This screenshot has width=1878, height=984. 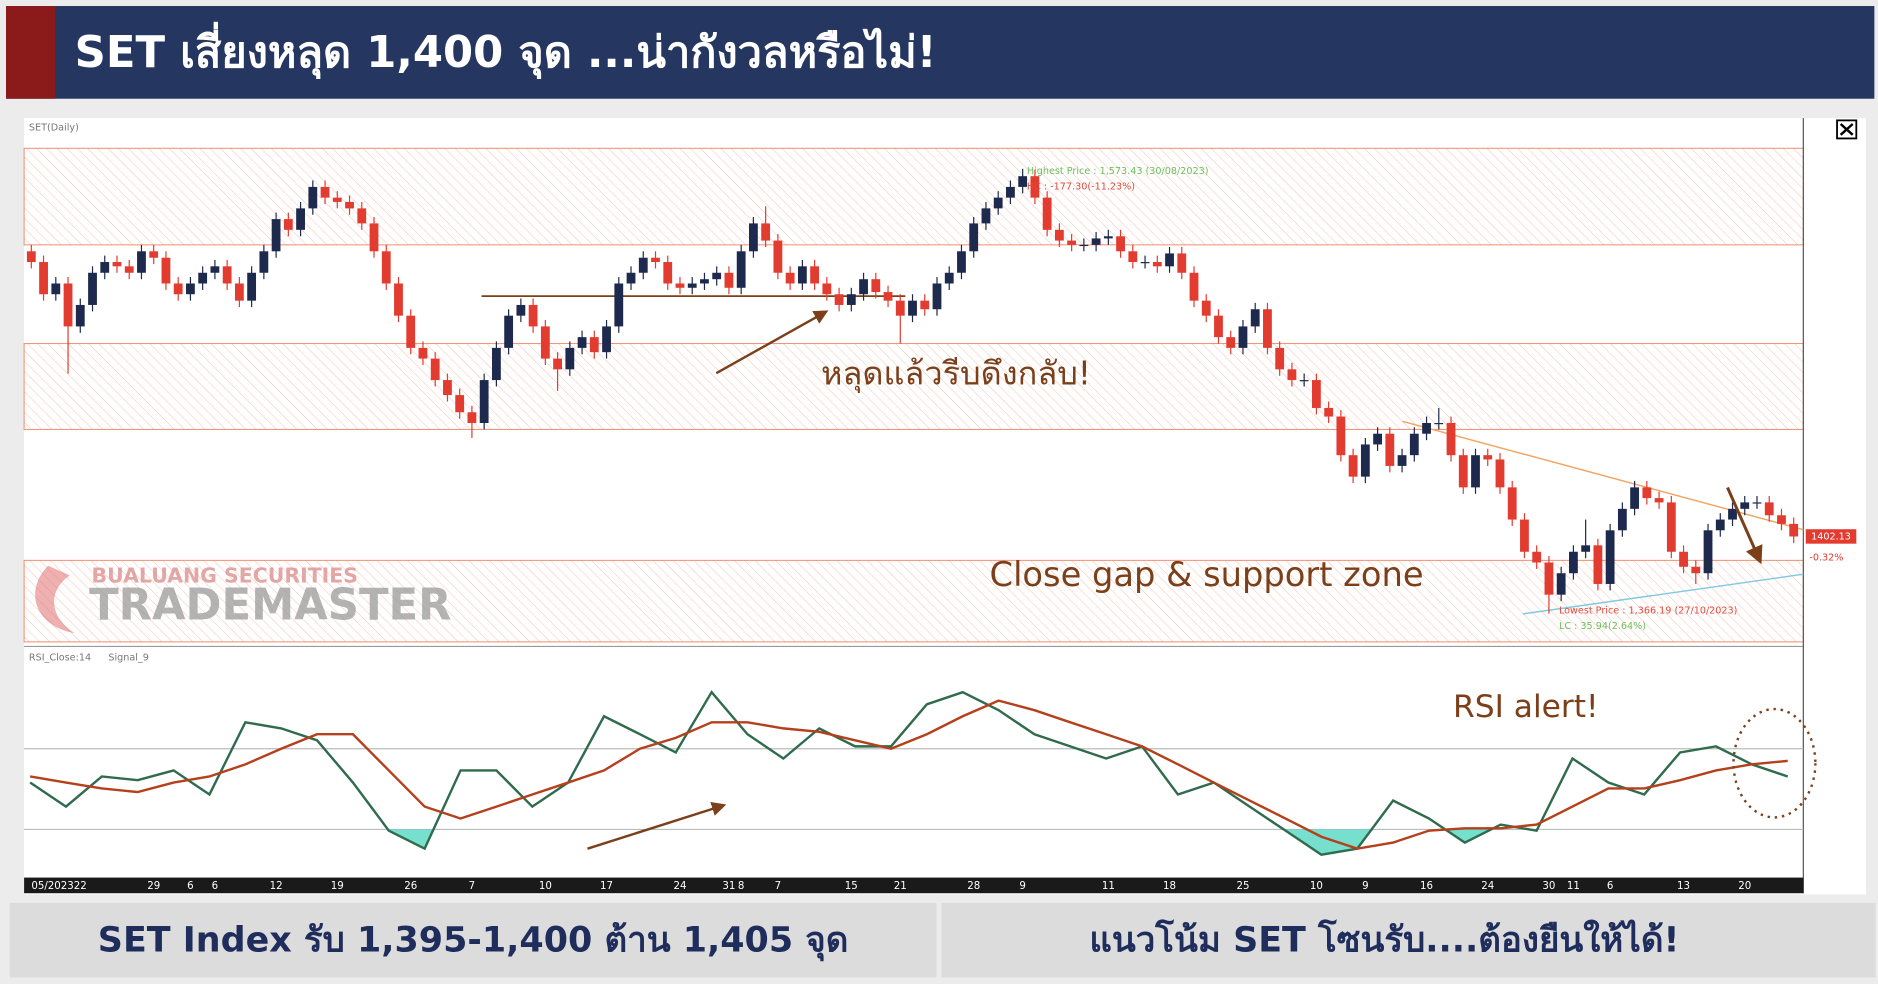 What do you see at coordinates (778, 886) in the screenshot?
I see `x-tick-label: 7` at bounding box center [778, 886].